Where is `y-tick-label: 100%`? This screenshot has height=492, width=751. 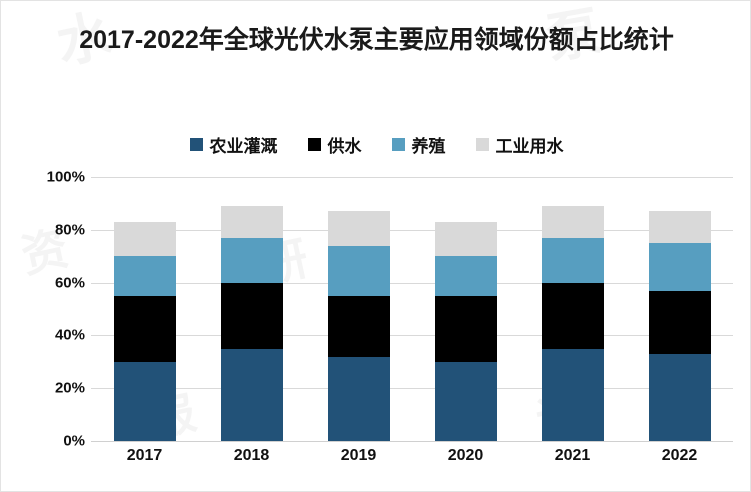
y-tick-label: 100% is located at coordinates (65, 177).